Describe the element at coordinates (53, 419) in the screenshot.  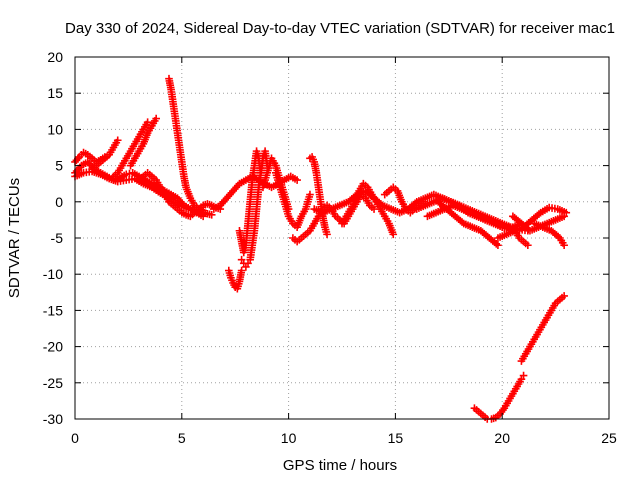
I see `y-tick-label: -30` at that location.